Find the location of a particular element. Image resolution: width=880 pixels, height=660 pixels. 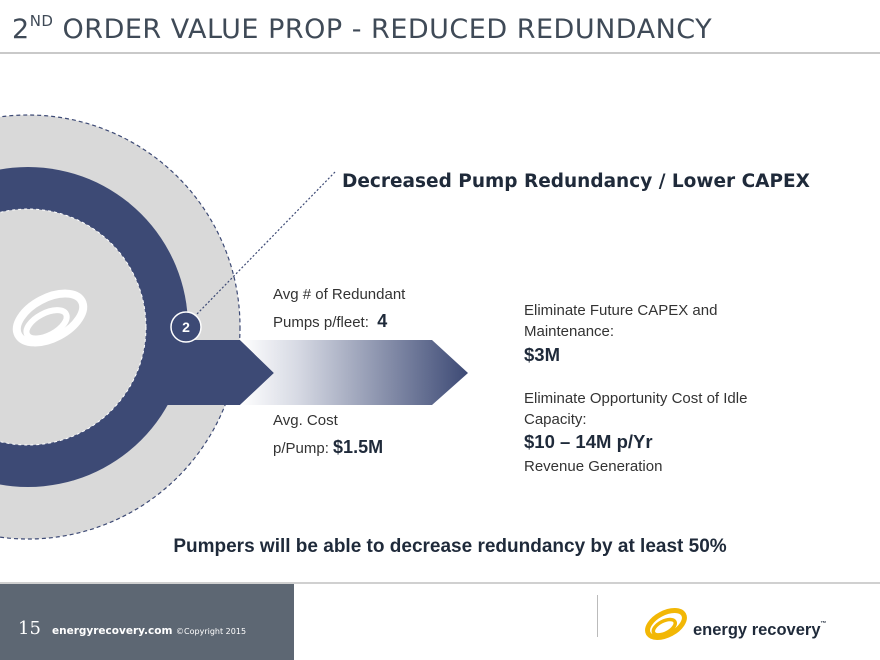

page-number: 15 is located at coordinates (29, 628).